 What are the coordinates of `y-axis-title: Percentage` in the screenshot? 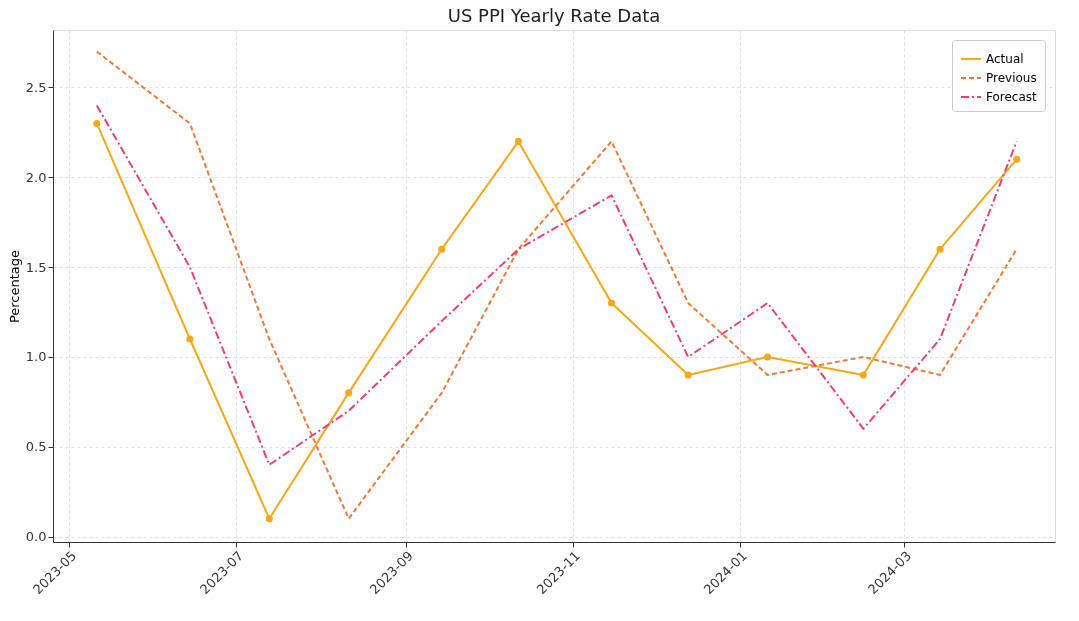 It's located at (14, 286).